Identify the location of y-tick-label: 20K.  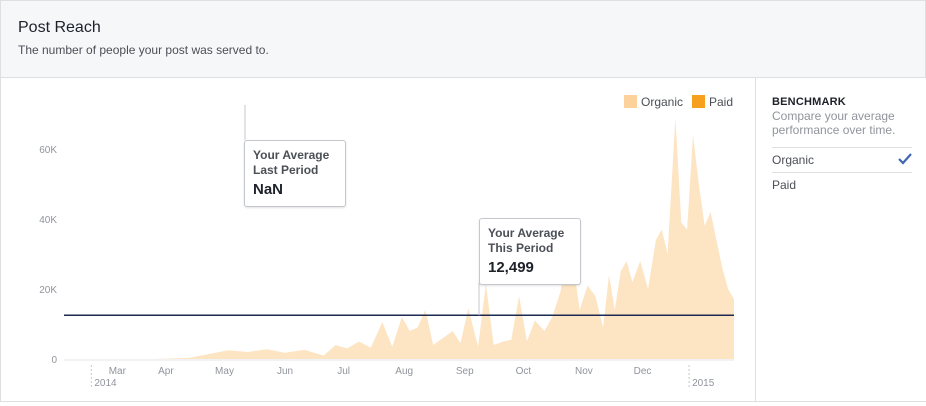
(48, 290).